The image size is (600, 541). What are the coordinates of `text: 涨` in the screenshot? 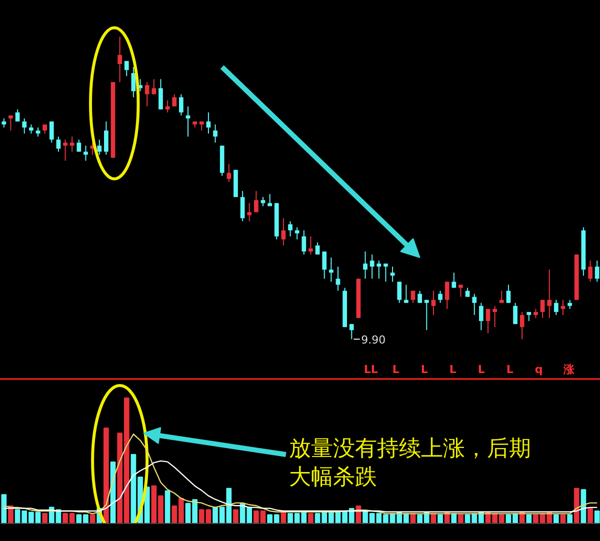 It's located at (569, 369).